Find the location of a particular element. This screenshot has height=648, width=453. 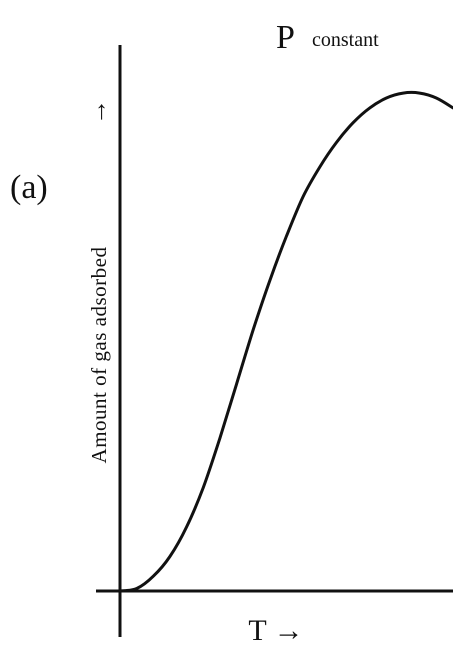

panel-label: (a) is located at coordinates (29, 187).